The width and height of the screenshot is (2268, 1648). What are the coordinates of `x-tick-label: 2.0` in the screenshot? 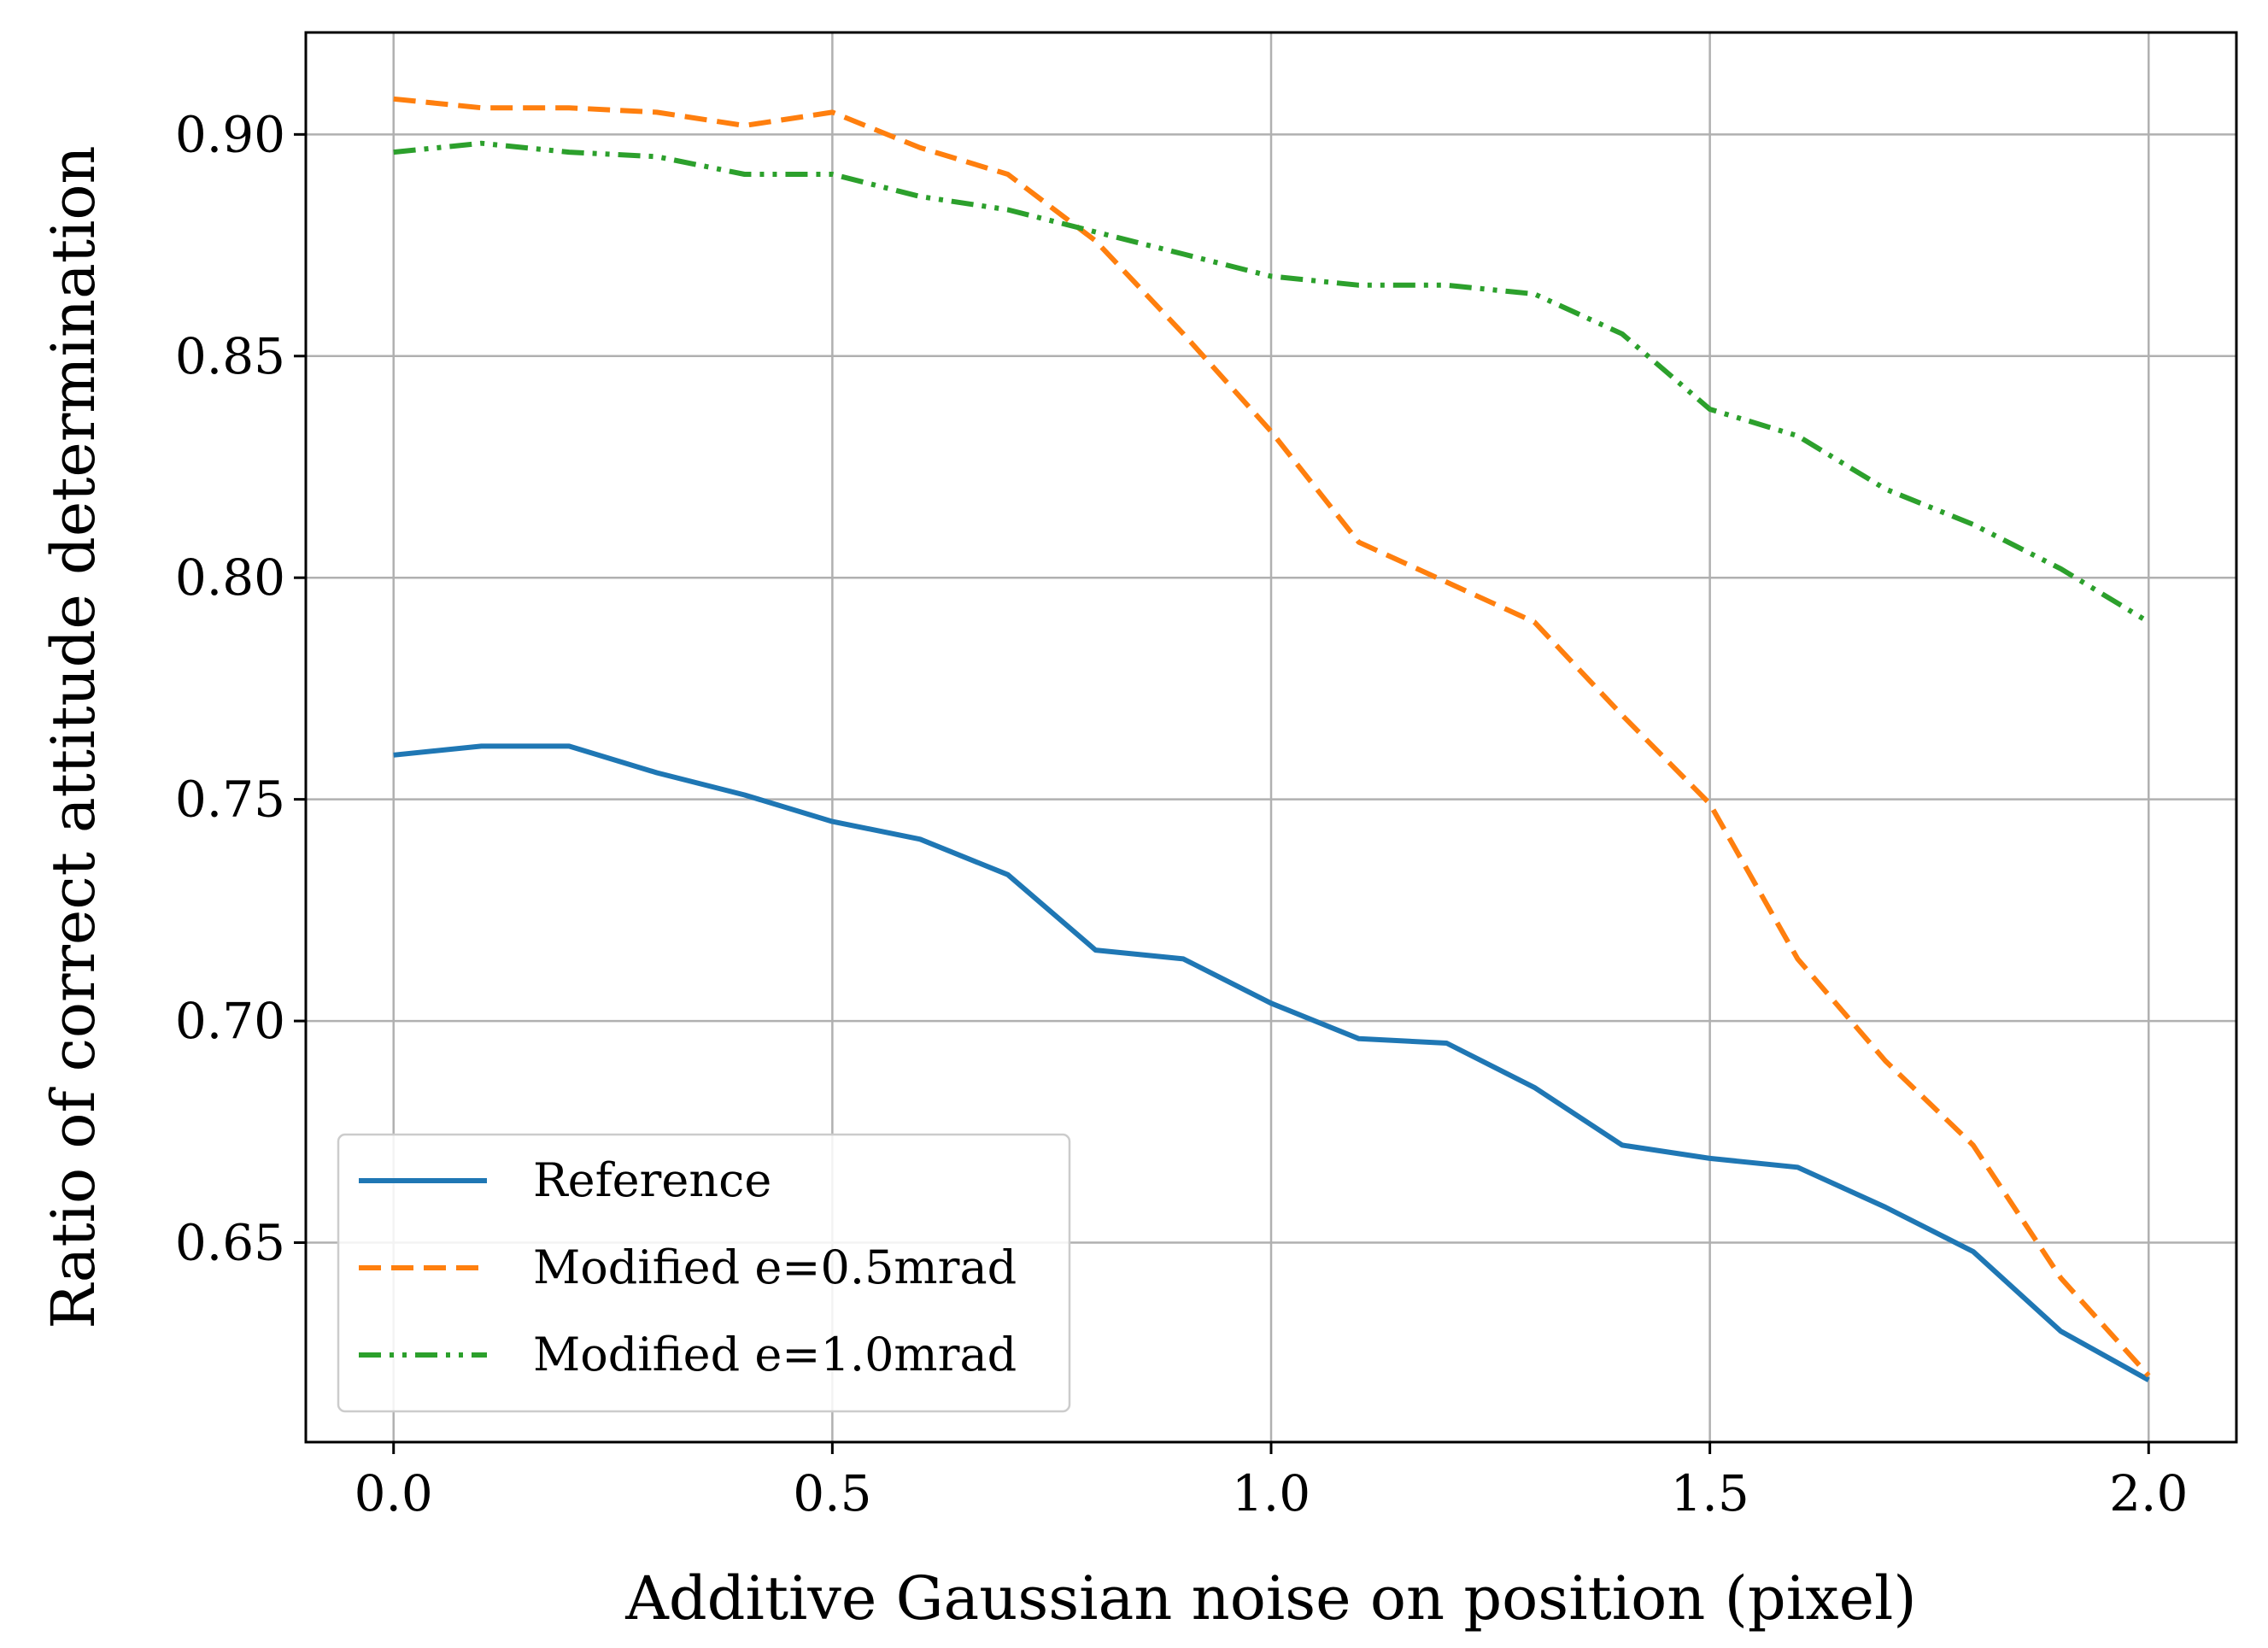 It's located at (2148, 1493).